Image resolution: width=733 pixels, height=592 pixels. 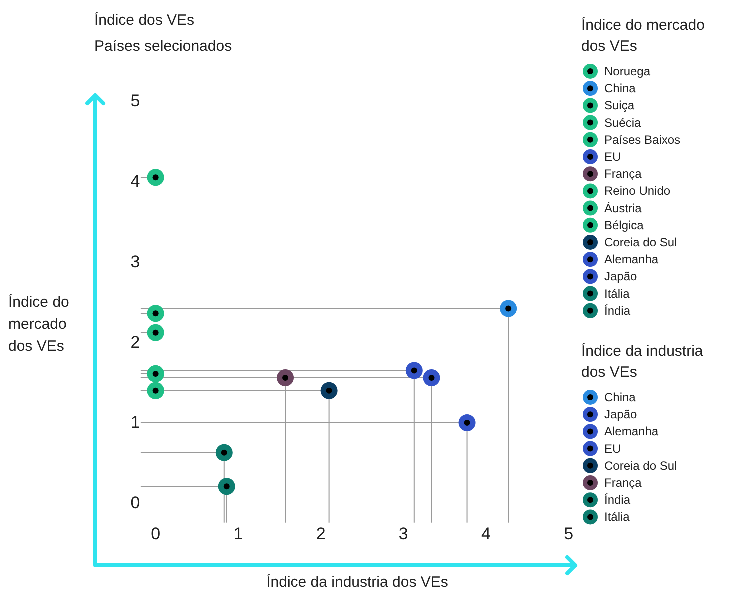 I want to click on x-tick-label: 3, so click(x=403, y=534).